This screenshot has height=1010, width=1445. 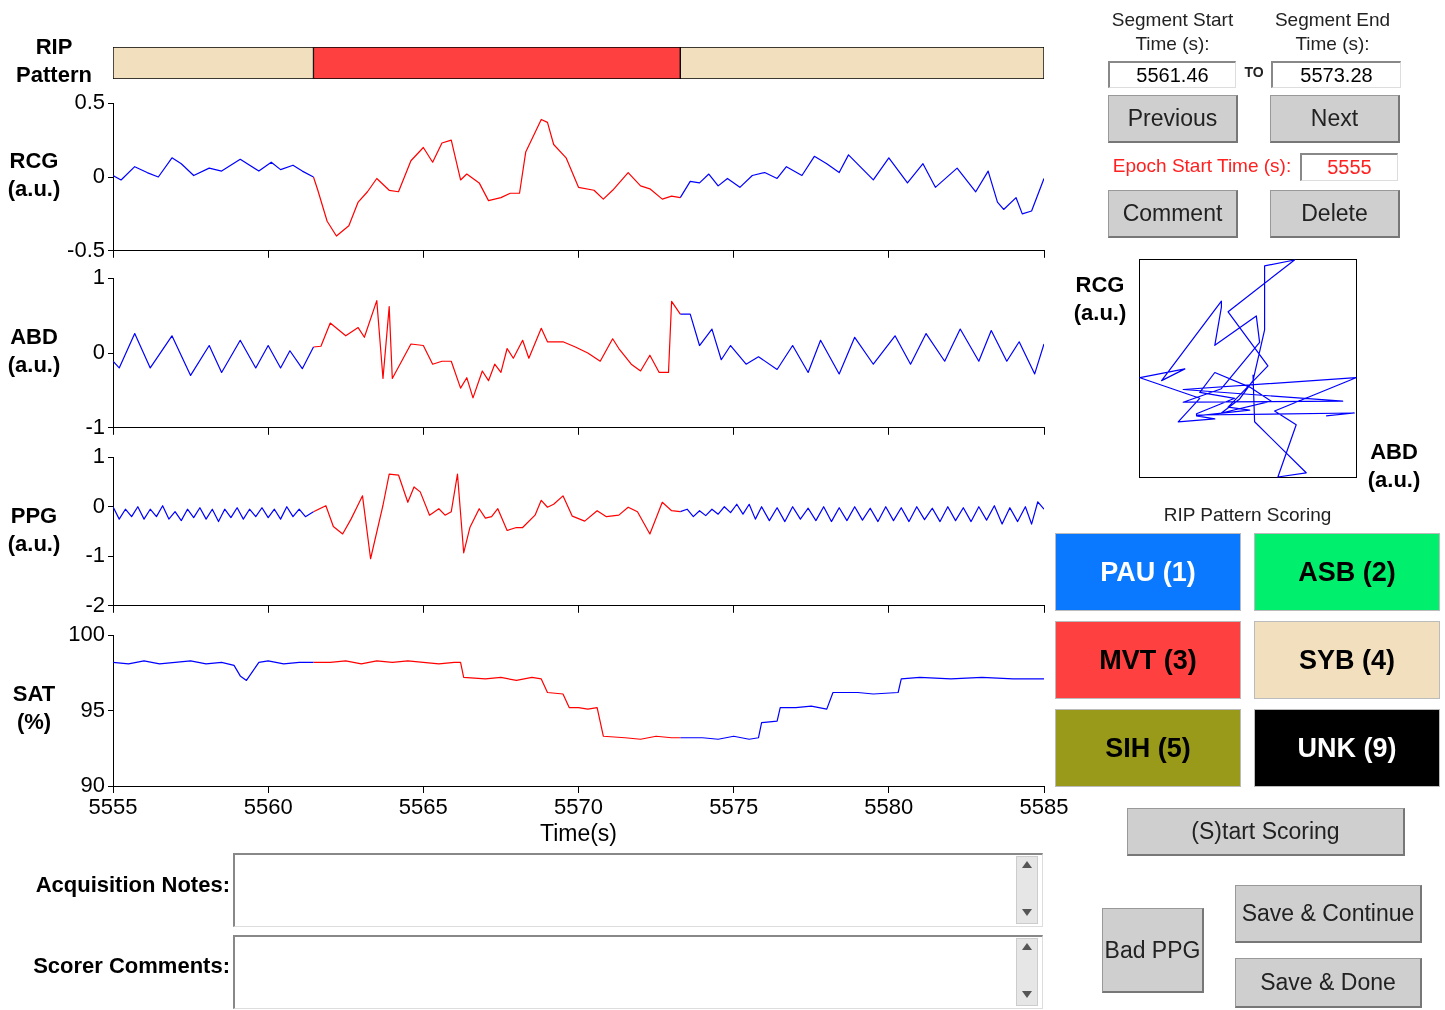 What do you see at coordinates (1173, 119) in the screenshot?
I see `button: Previous` at bounding box center [1173, 119].